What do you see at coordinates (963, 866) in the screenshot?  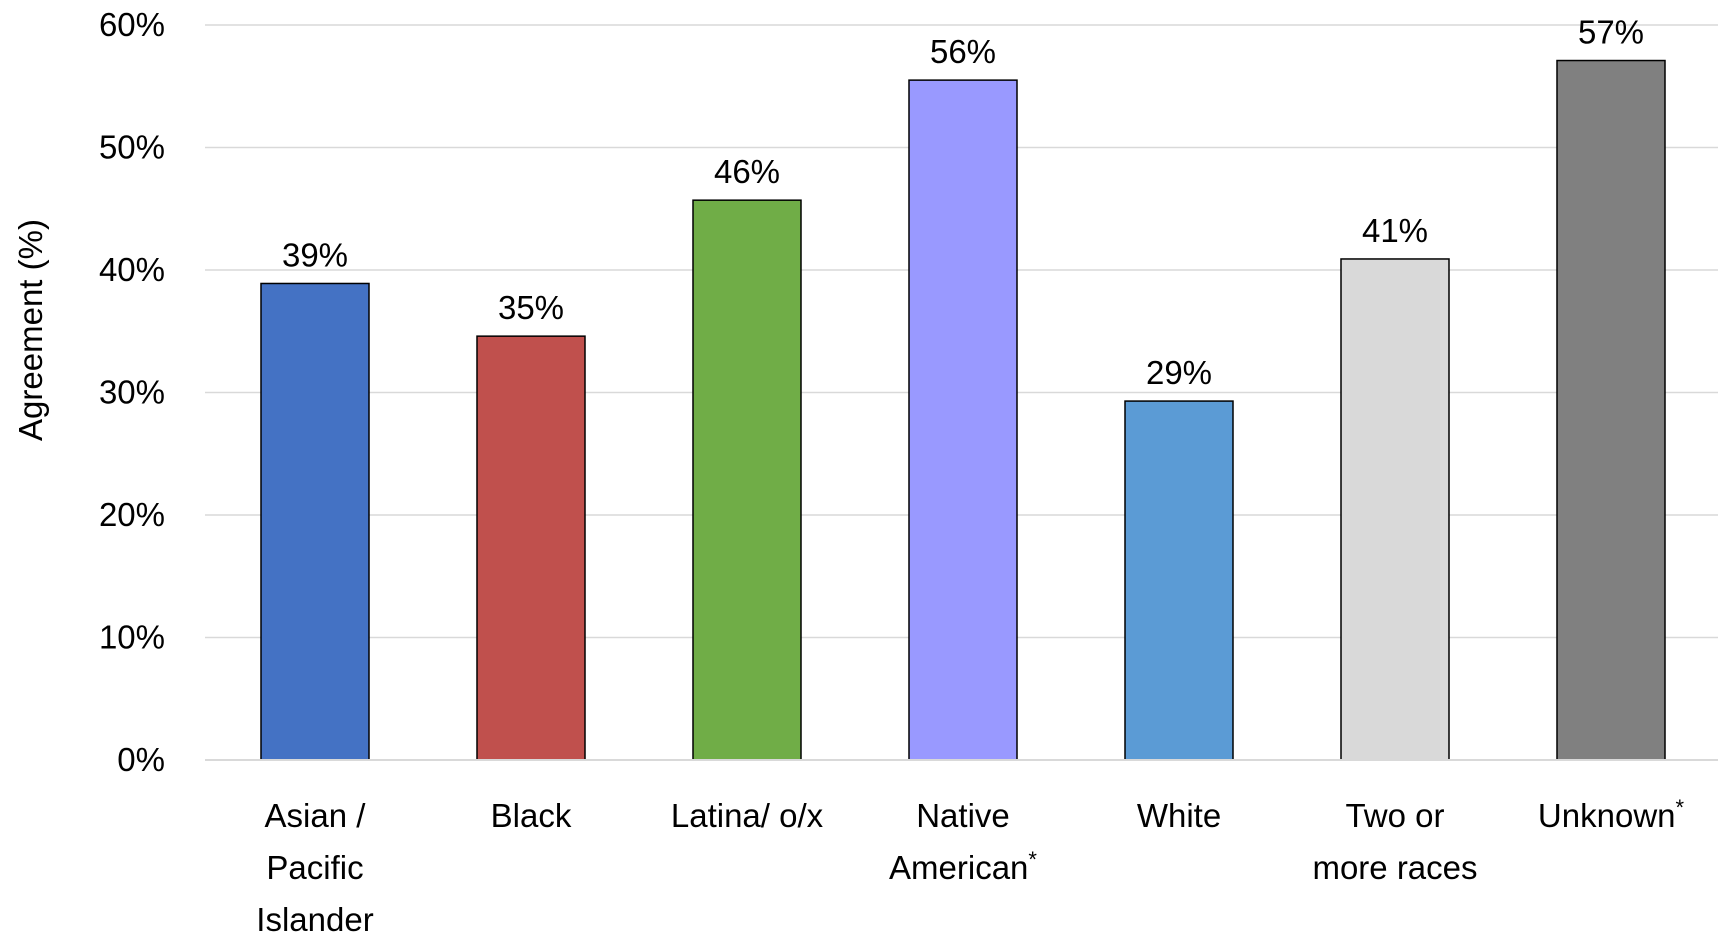 I see `x-tick-label: American*` at bounding box center [963, 866].